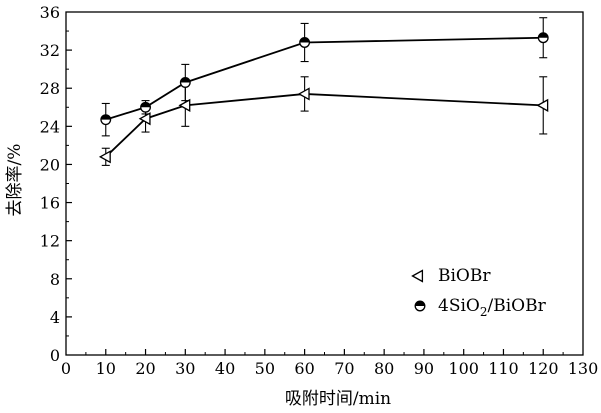  I want to click on x-tick-label: 130, so click(583, 368).